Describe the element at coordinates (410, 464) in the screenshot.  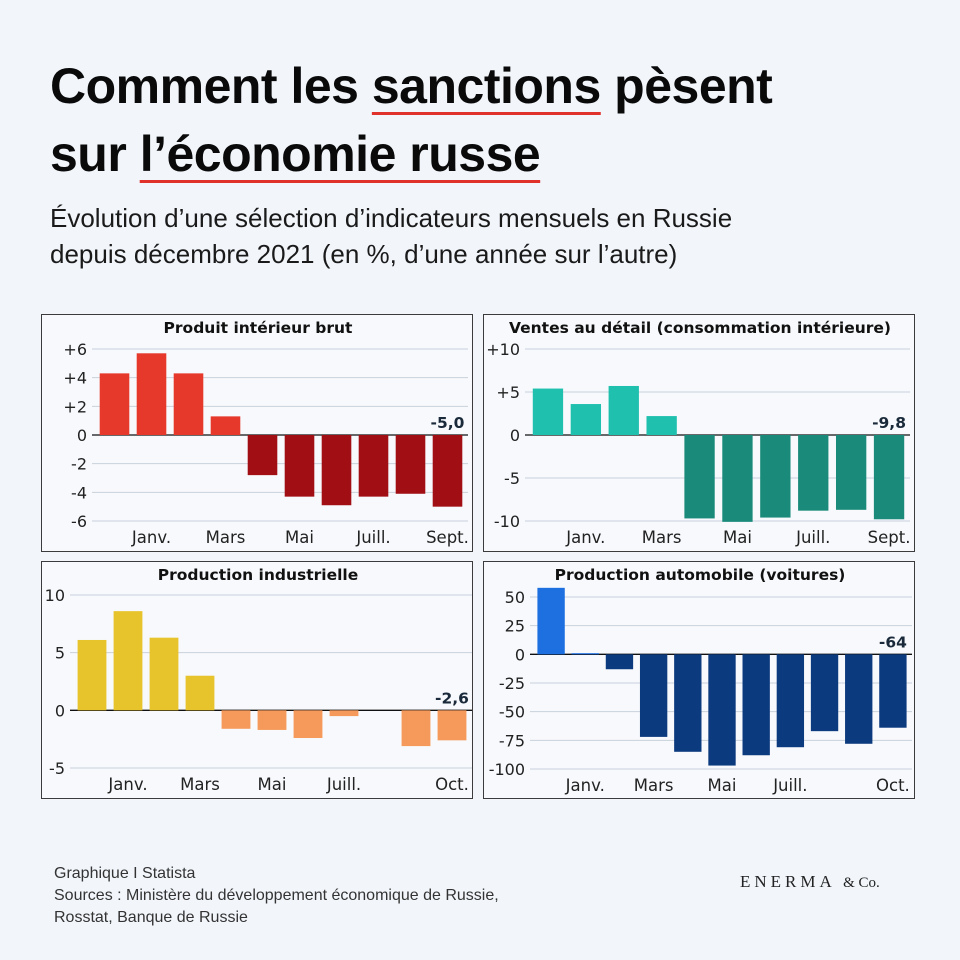
I see `bar-août: Août: -4.1` at that location.